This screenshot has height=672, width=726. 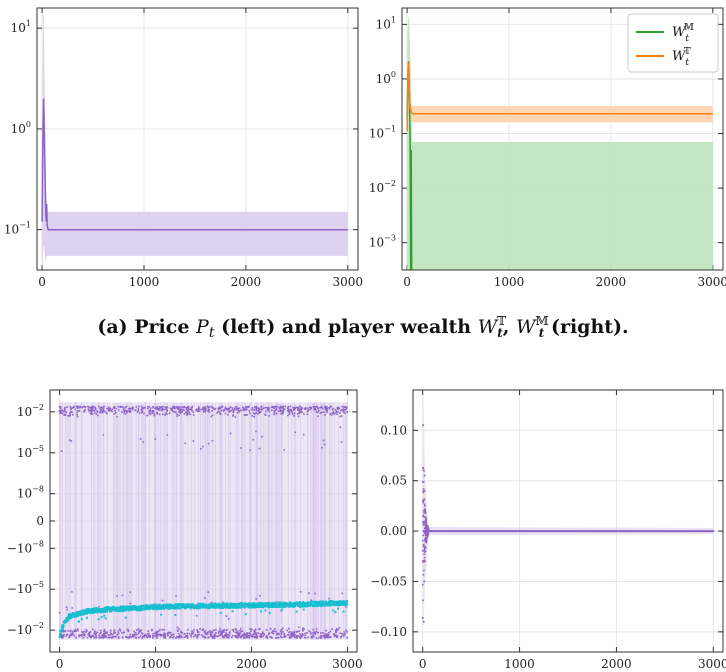 What do you see at coordinates (246, 282) in the screenshot?
I see `price-xtick-label: 2000` at bounding box center [246, 282].